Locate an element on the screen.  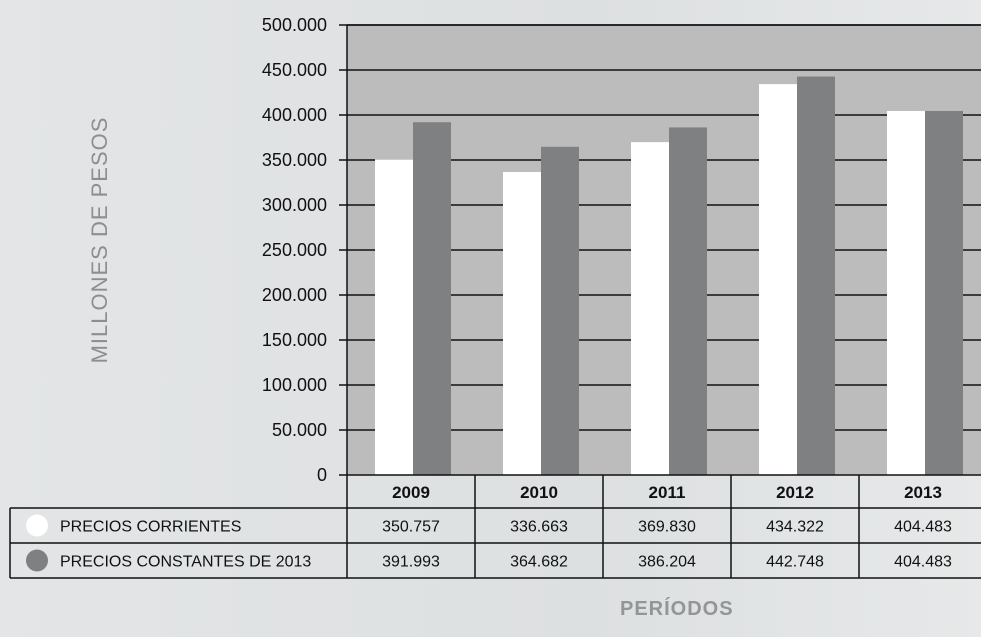
y-tick-label: 450.000 is located at coordinates (294, 70).